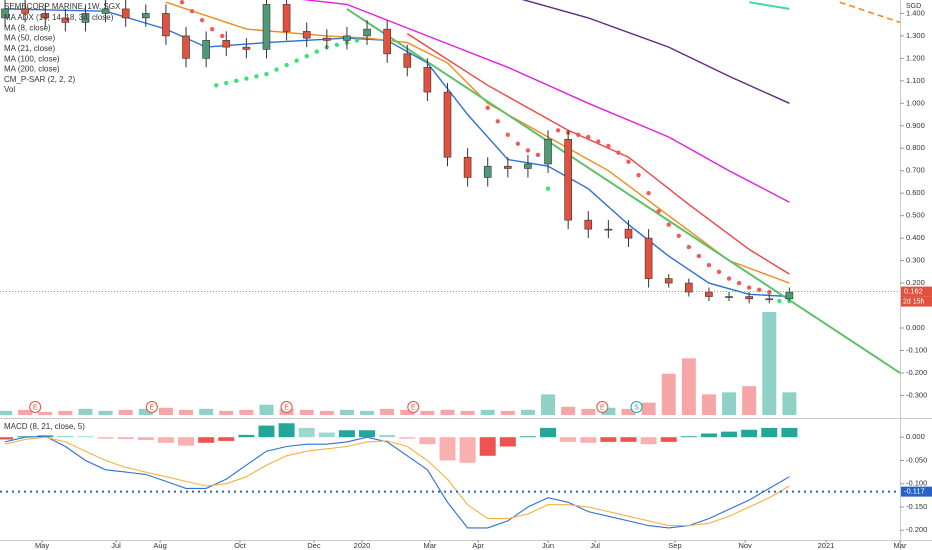 The image size is (932, 550). I want to click on y-tick-label: -0.200, so click(916, 372).